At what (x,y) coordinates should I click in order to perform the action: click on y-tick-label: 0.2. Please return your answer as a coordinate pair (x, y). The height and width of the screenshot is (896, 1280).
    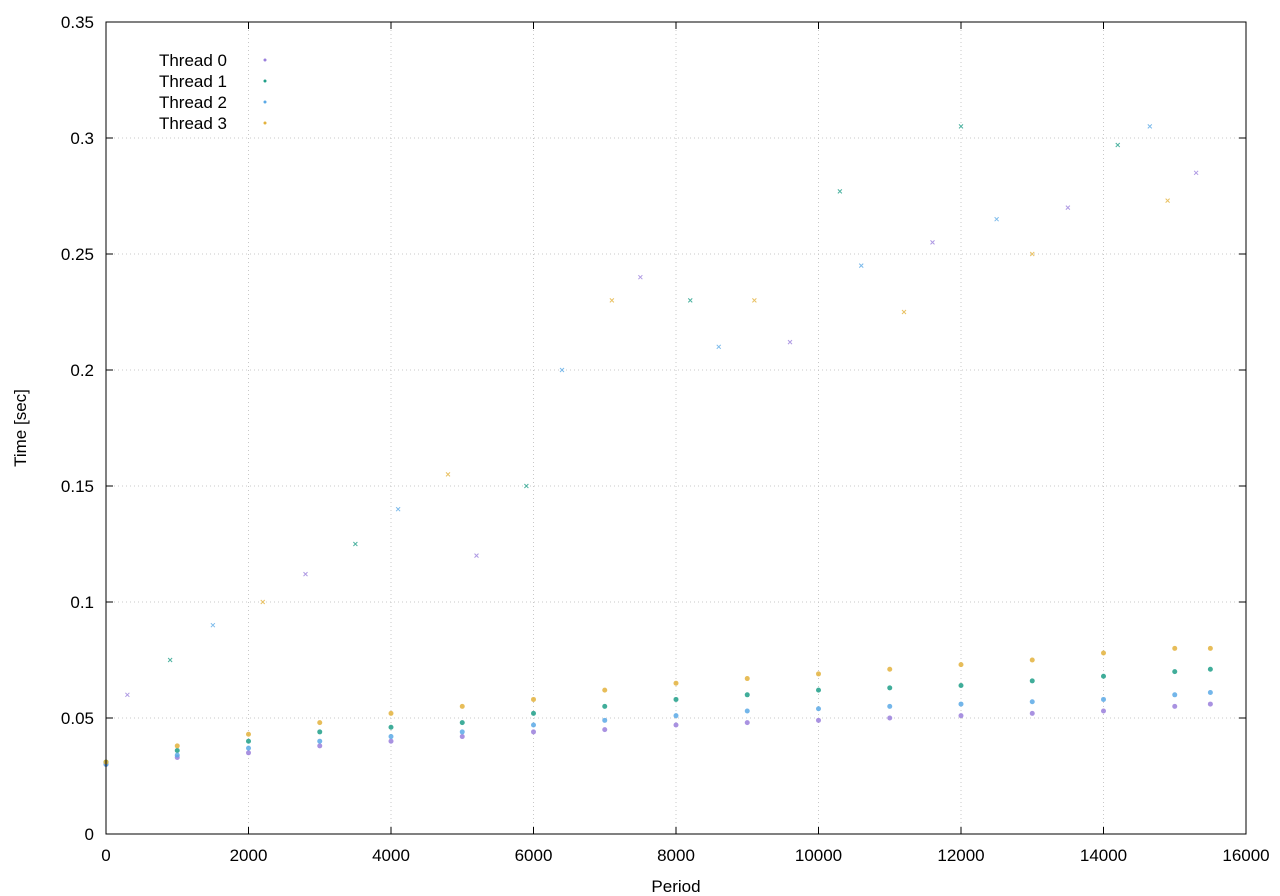
    Looking at the image, I should click on (82, 370).